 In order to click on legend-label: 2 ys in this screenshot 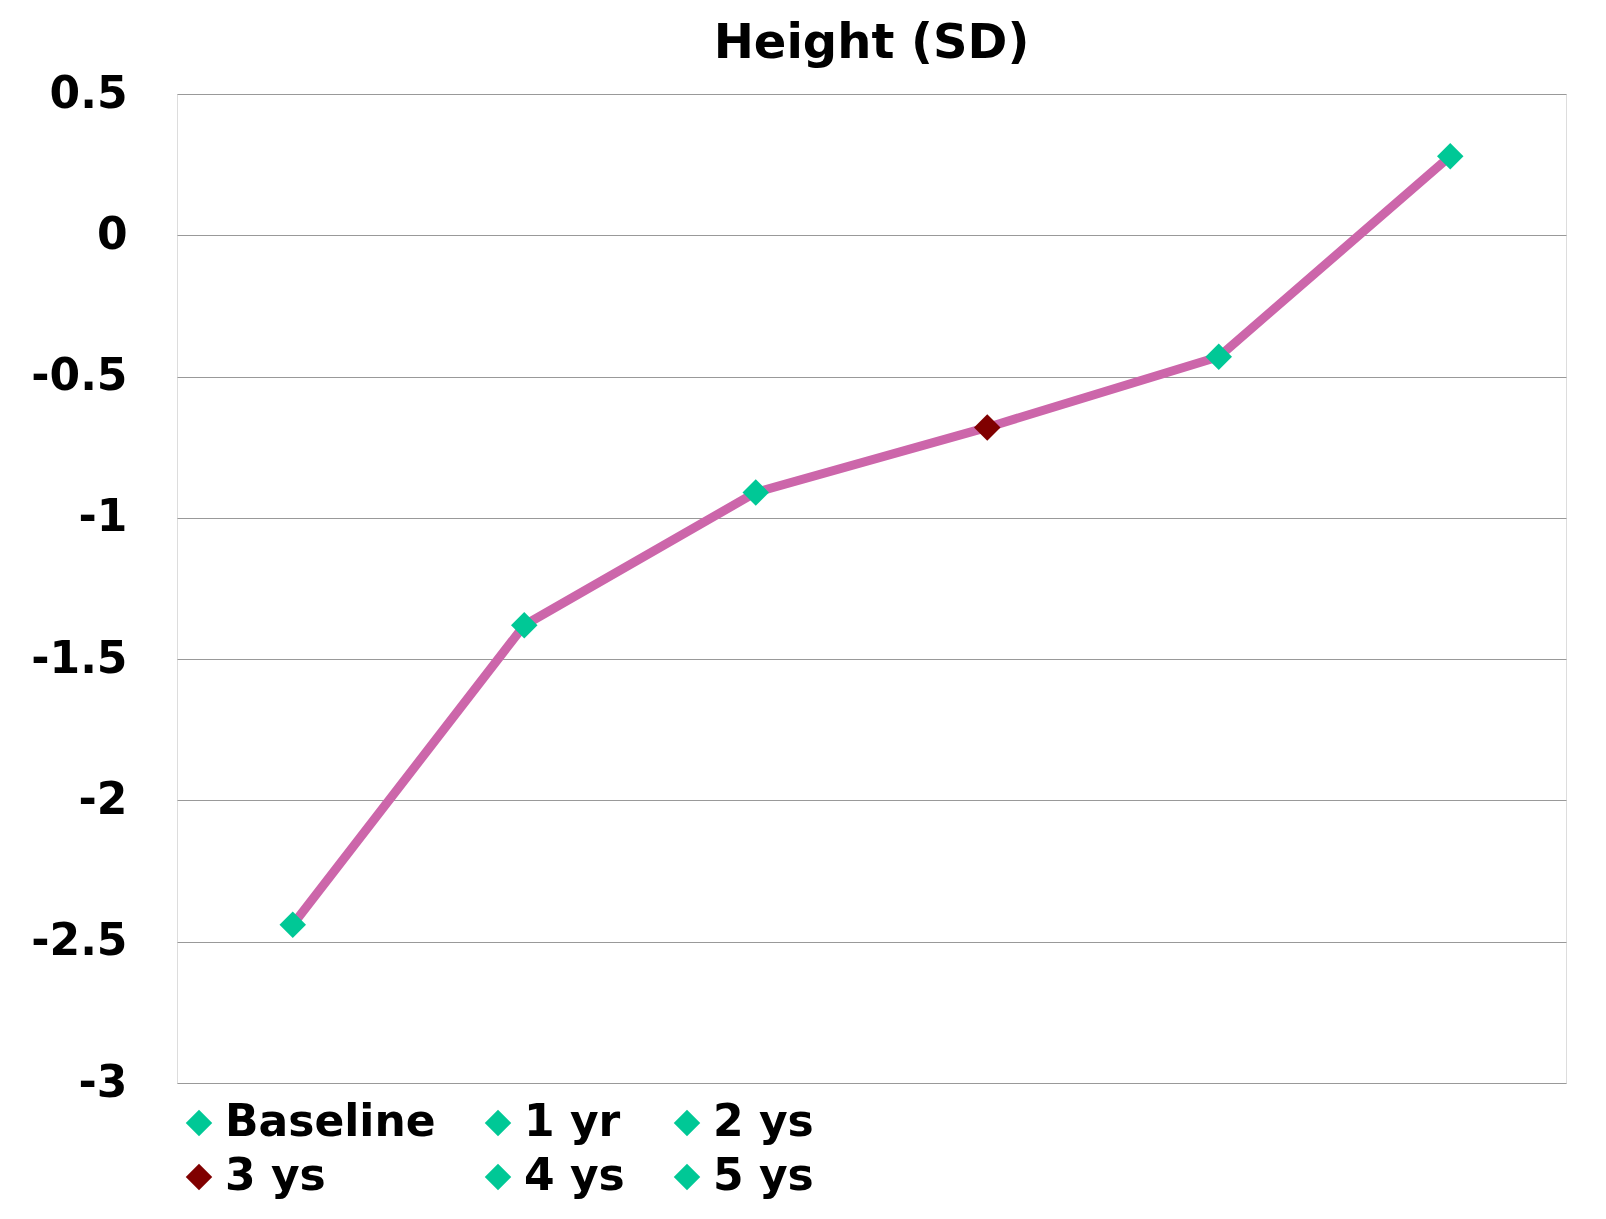, I will do `click(763, 1120)`.